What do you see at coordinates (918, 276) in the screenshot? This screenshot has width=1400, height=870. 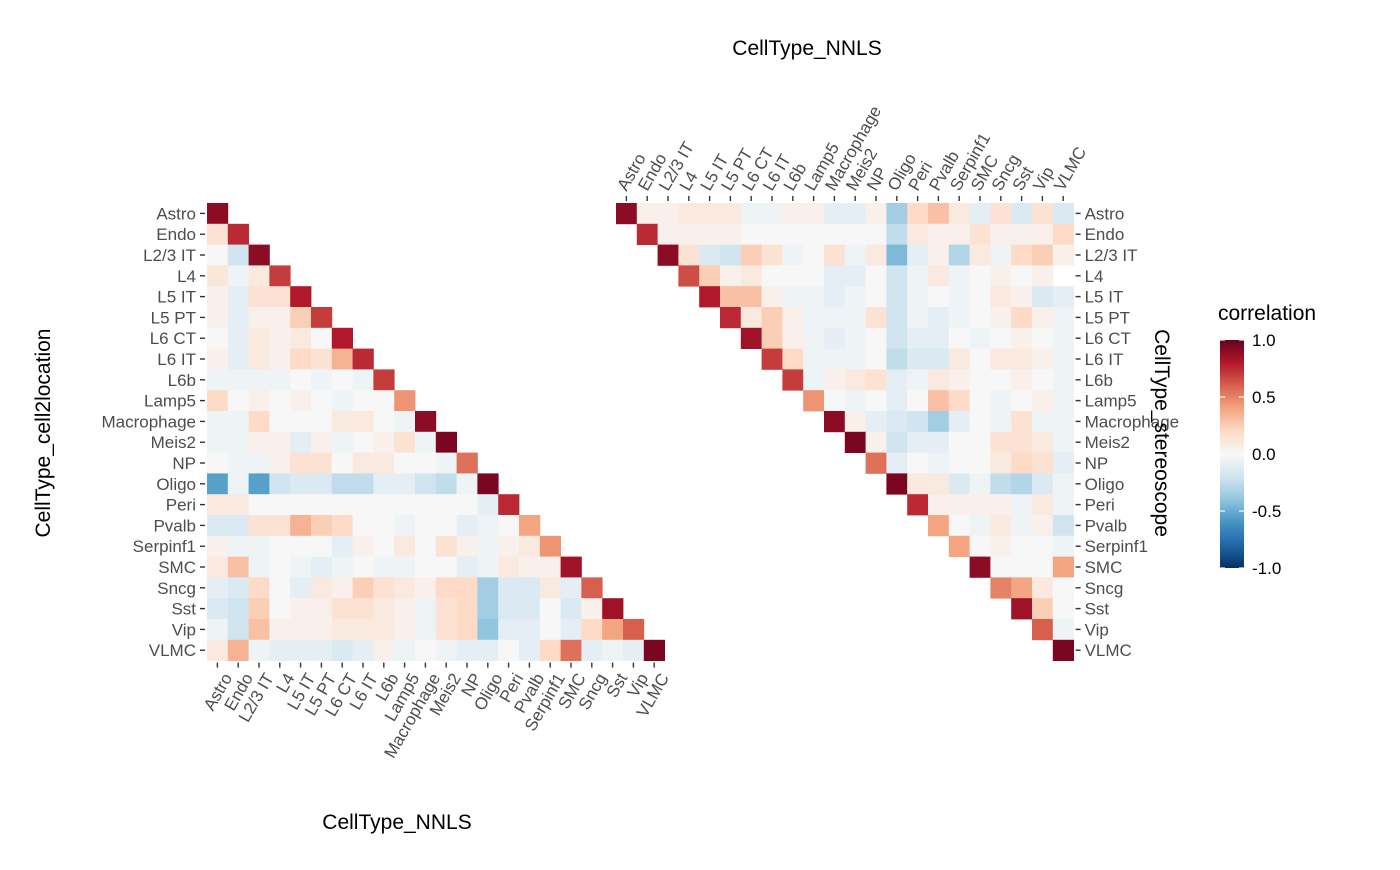 I see `right-cell-l4-peri` at bounding box center [918, 276].